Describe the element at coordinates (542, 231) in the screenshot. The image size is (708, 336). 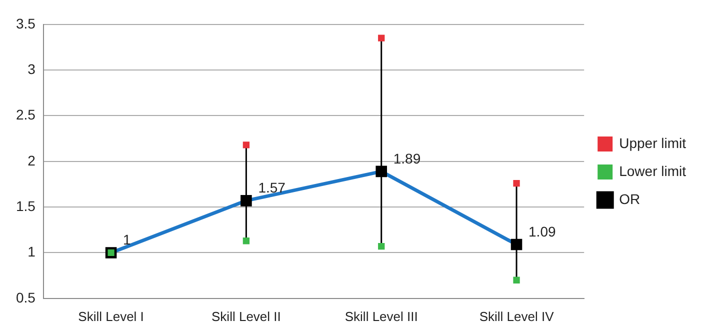
I see `data-label: 1.09` at that location.